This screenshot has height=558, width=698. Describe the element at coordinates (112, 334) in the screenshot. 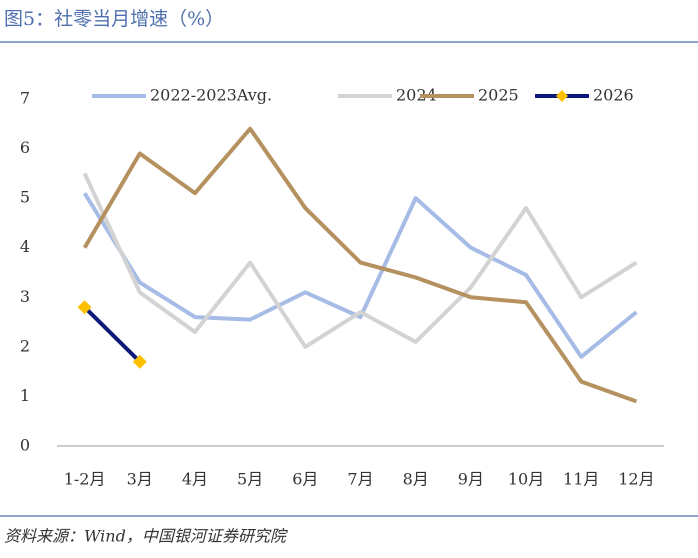

I see `series-line` at that location.